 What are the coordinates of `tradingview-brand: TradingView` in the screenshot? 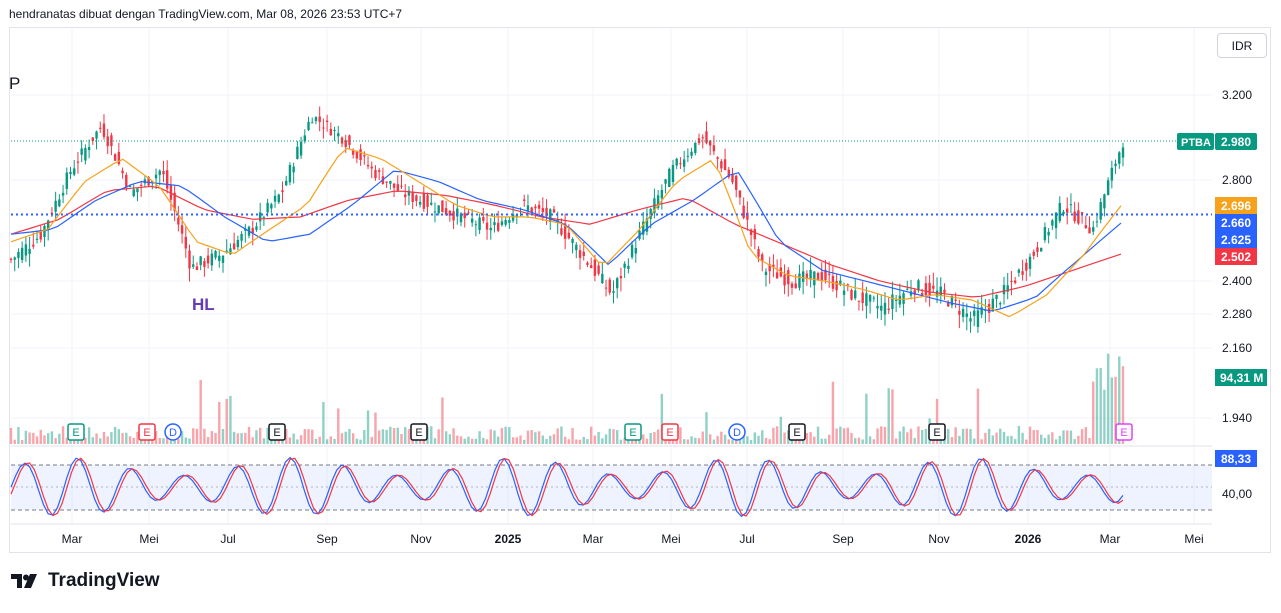 It's located at (104, 580).